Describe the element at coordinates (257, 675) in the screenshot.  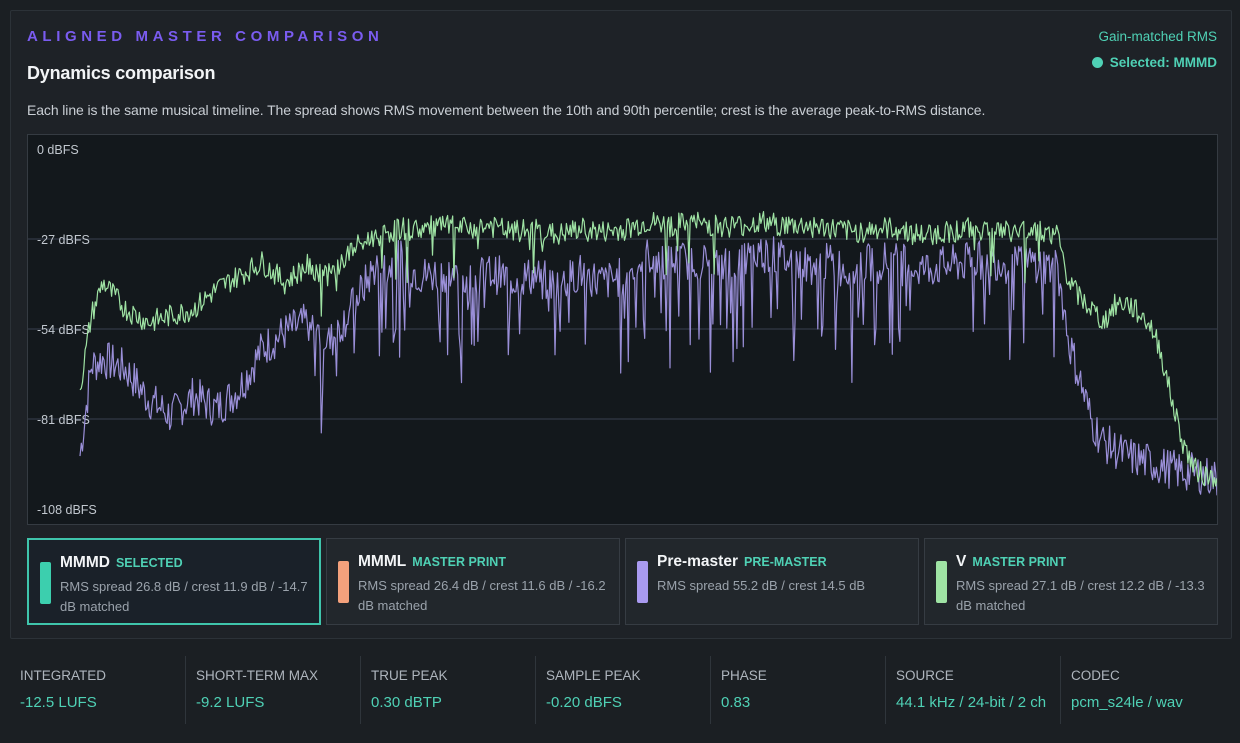
I see `stat-label: SHORT-TERM MAX` at that location.